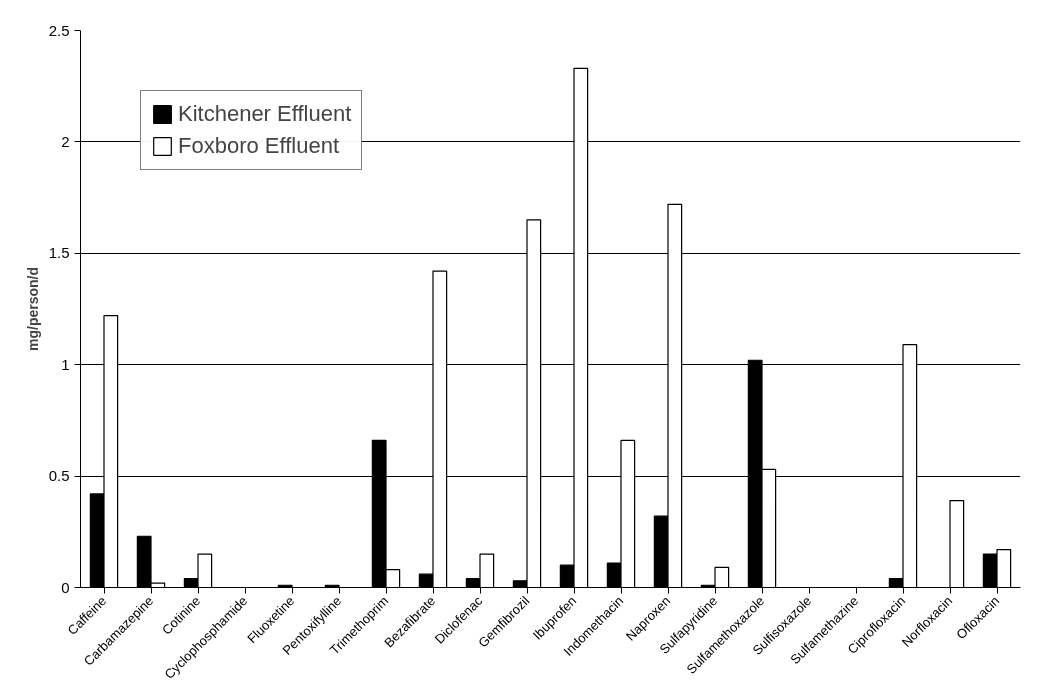  I want to click on y-tick-label: 1, so click(65, 364).